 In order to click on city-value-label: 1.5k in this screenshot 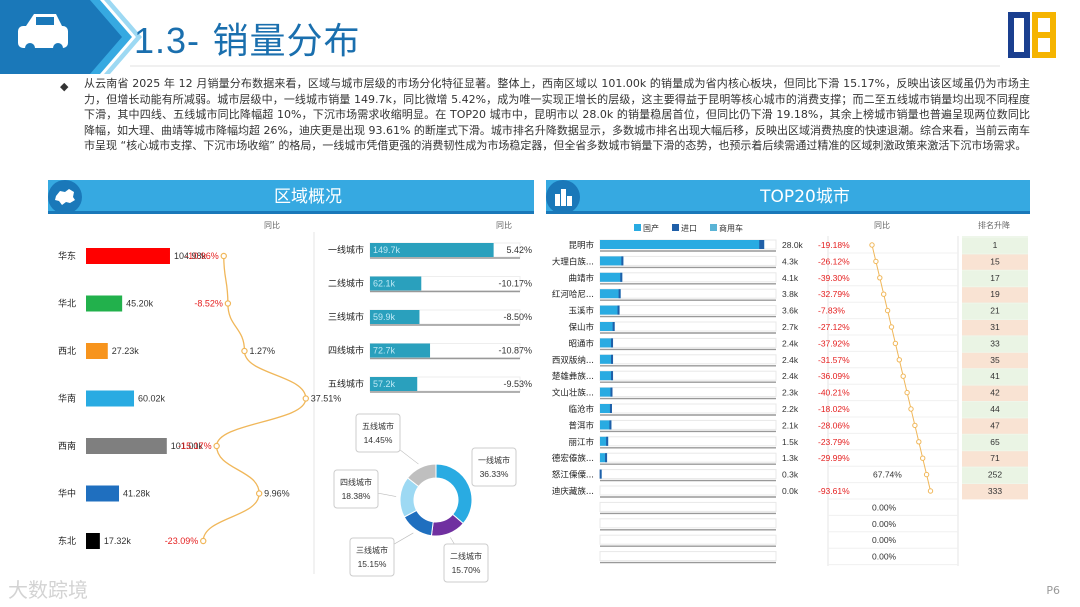, I will do `click(790, 442)`.